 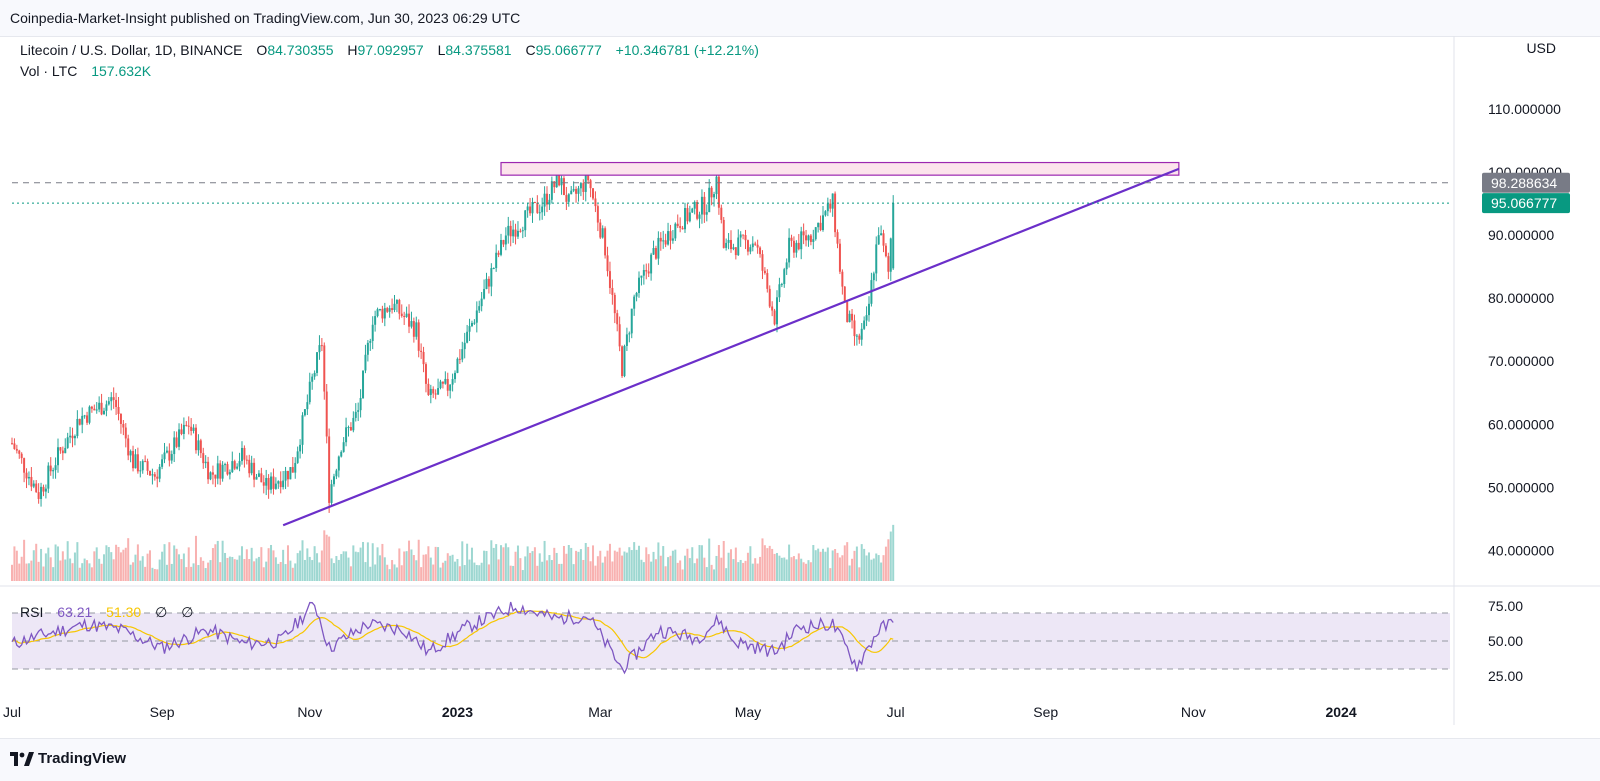 I want to click on high-value: 97.092957, so click(x=390, y=50).